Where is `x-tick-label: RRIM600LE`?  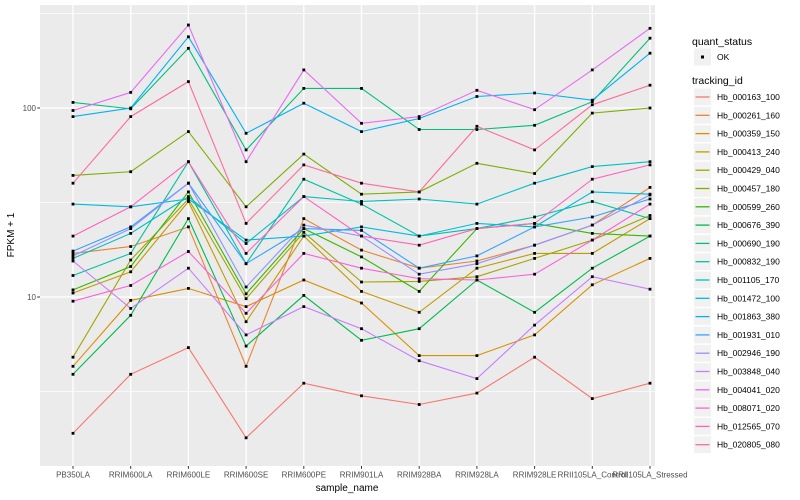
x-tick-label: RRIM600LE is located at coordinates (189, 475).